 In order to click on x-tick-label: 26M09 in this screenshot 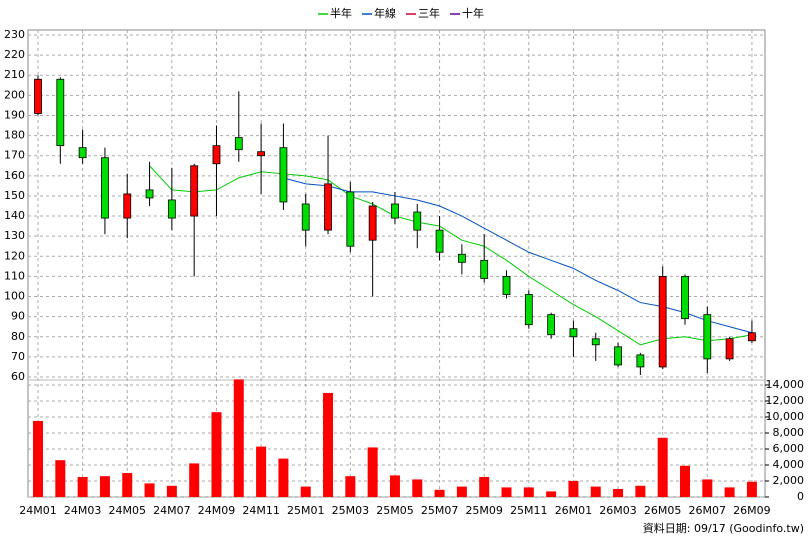, I will do `click(752, 510)`.